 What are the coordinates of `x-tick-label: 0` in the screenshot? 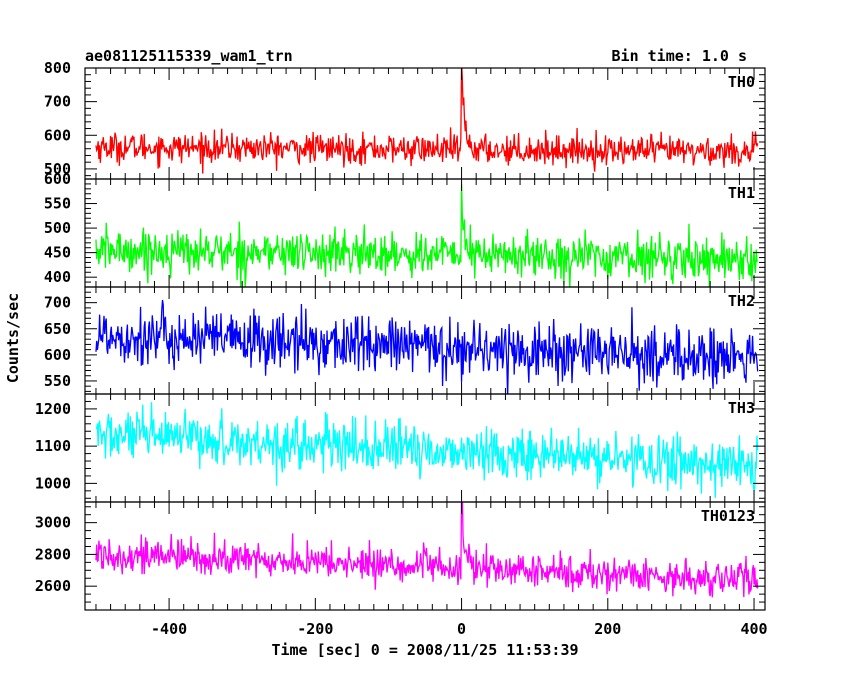 It's located at (461, 629).